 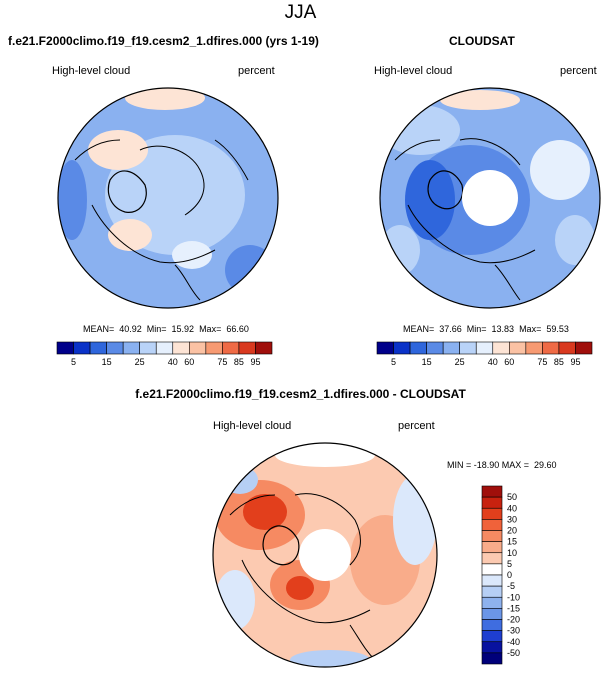 I want to click on map-2-border, so click(x=490, y=198).